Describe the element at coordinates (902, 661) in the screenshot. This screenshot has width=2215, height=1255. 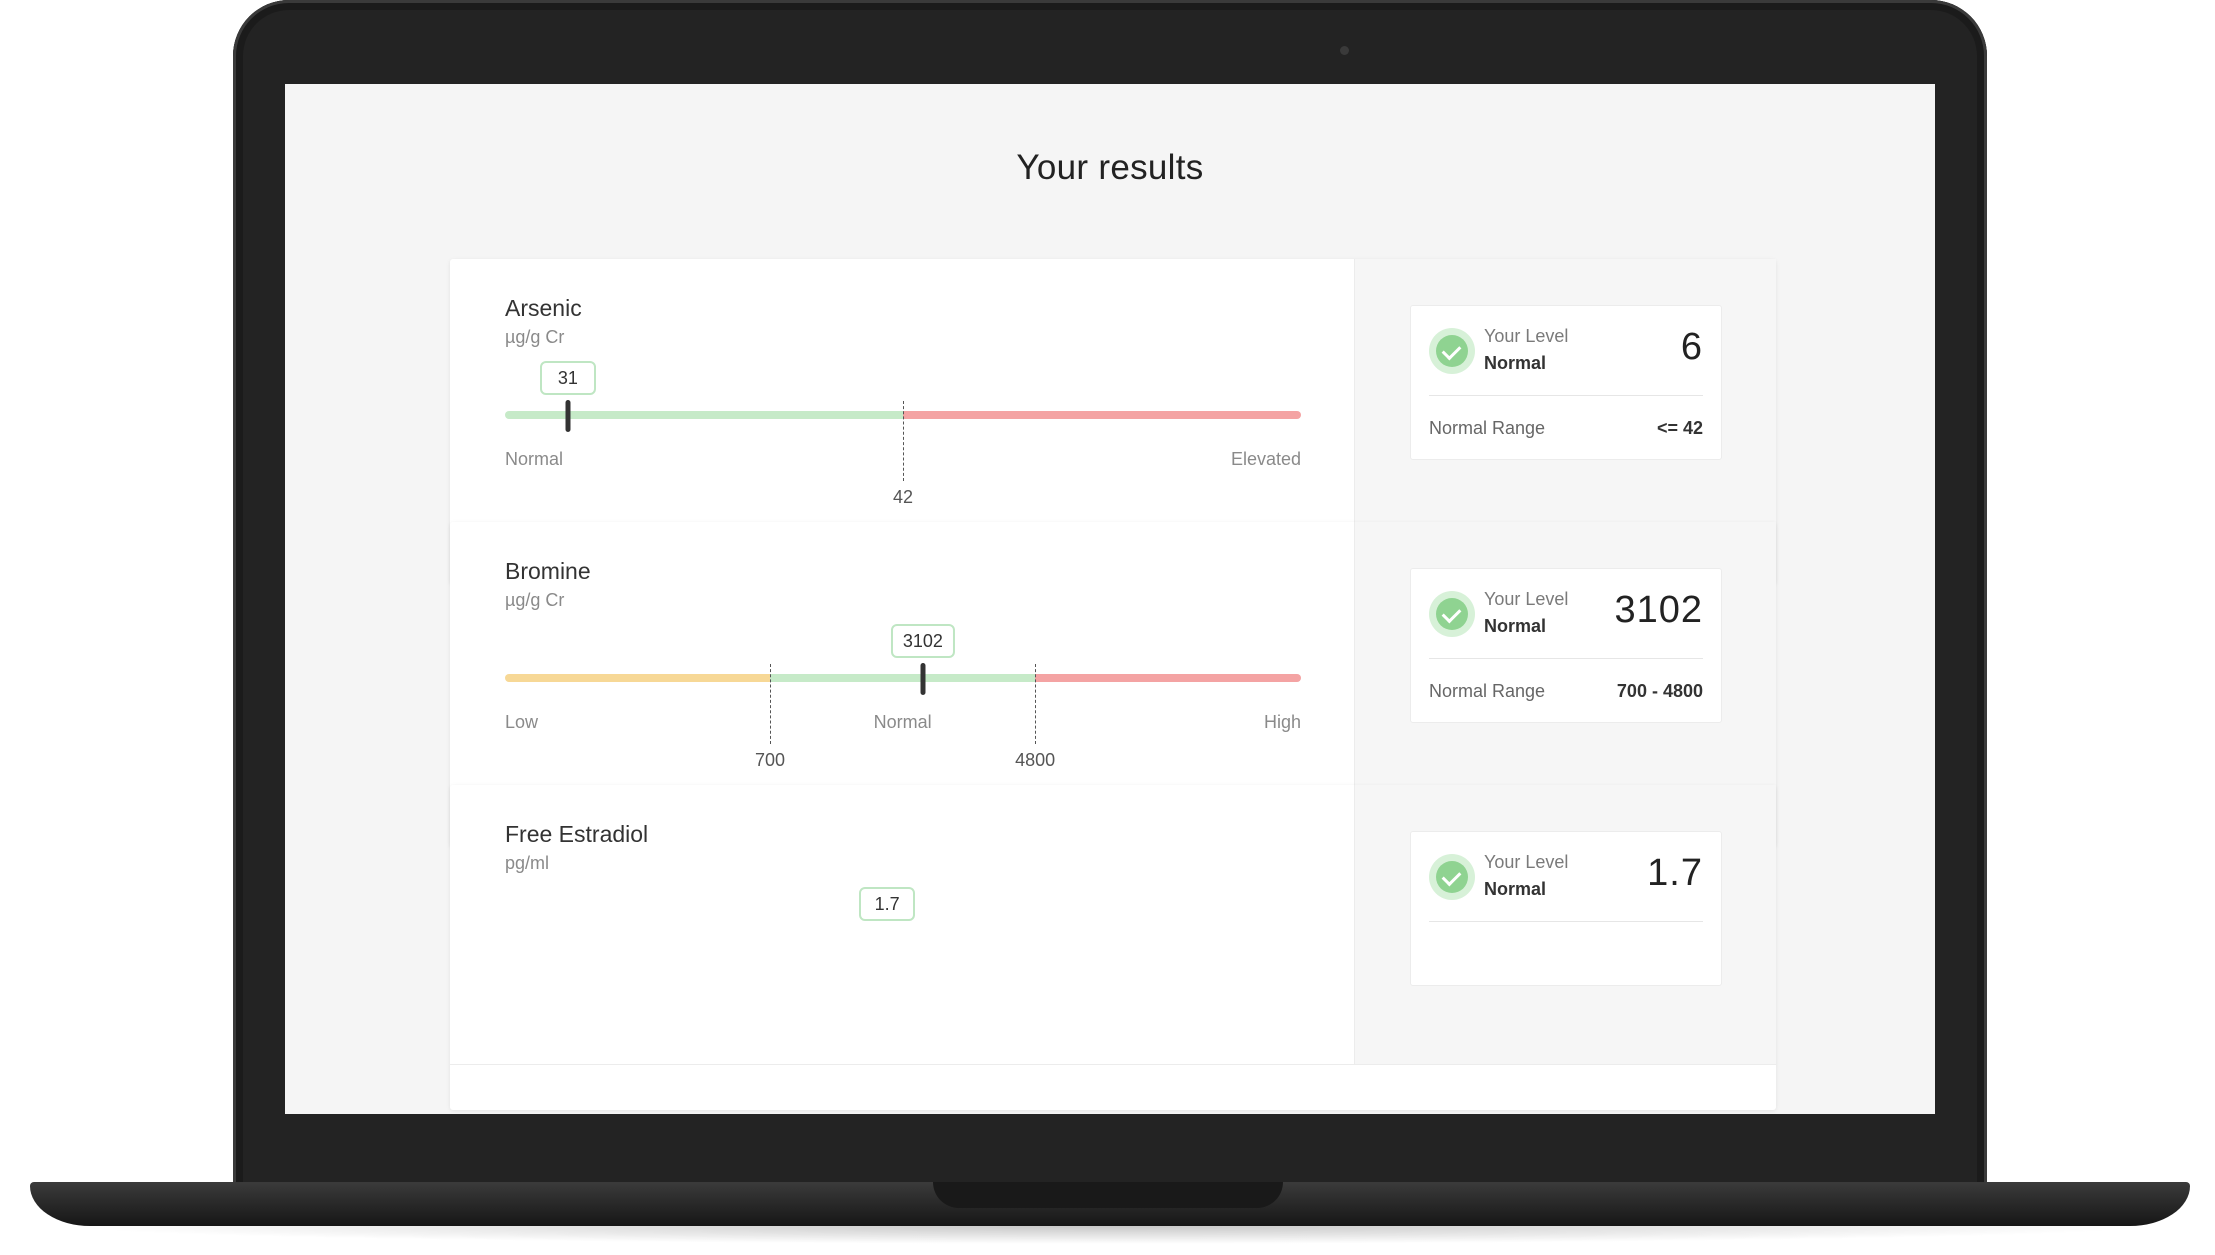
I see `result-chart-panel: Bromine µg/g Cr 3102 700 4800 Low Normal High` at that location.